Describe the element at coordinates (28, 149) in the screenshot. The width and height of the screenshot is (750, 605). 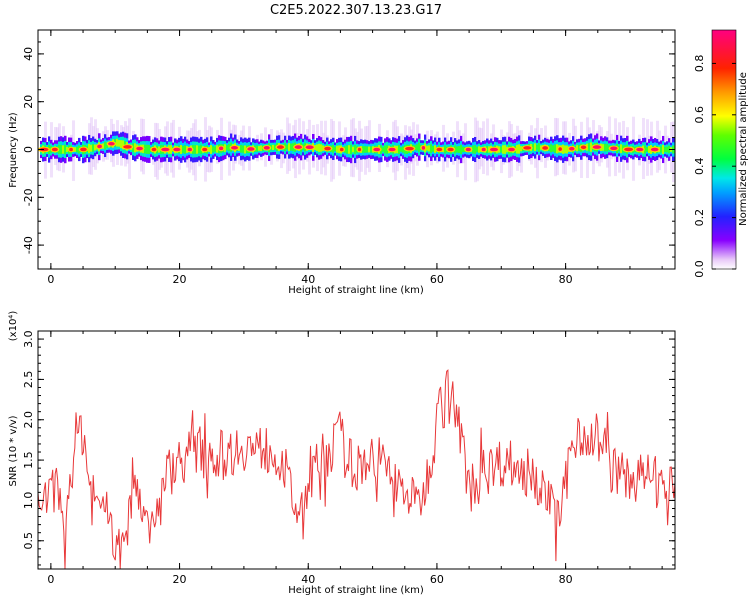
I see `spectrogram-y-tick-label: 0` at that location.